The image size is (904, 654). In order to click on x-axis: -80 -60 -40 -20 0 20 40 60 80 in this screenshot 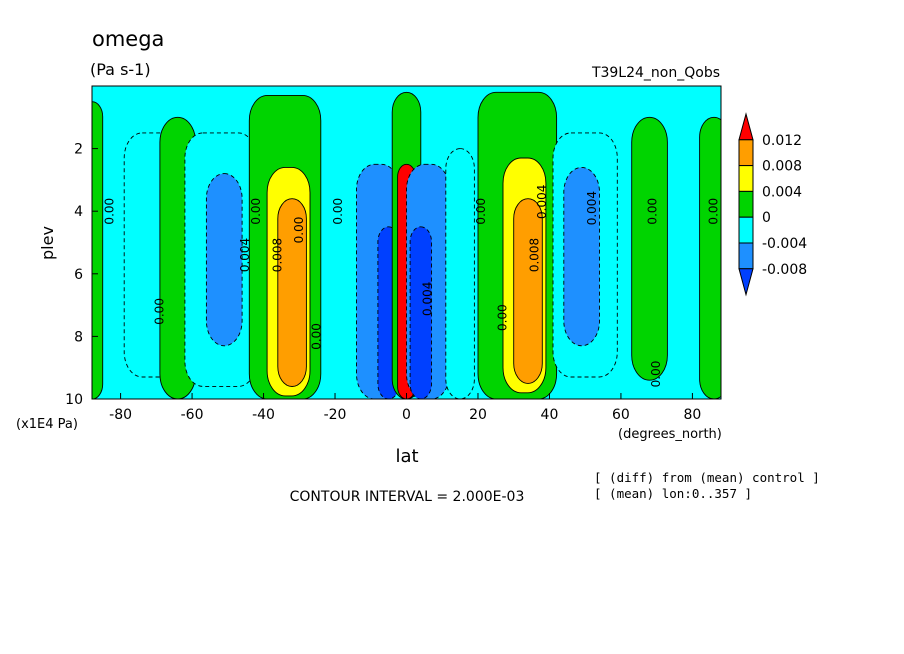, I will do `click(405, 408)`.